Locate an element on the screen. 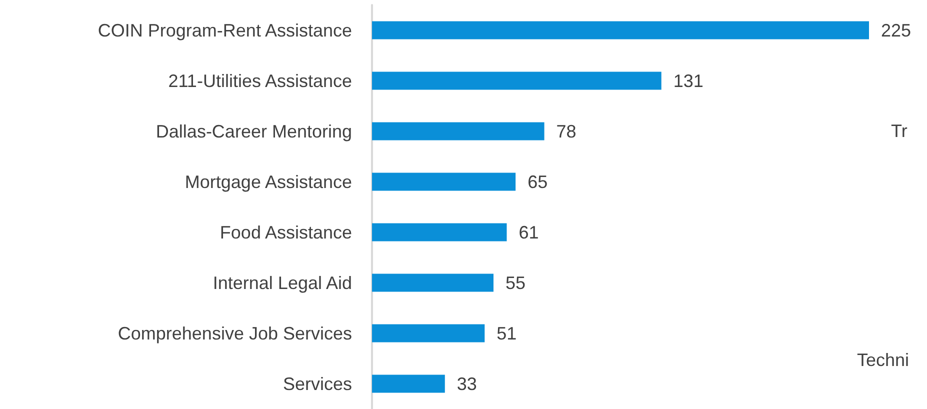 This screenshot has width=927, height=409. annotation: Techni is located at coordinates (883, 360).